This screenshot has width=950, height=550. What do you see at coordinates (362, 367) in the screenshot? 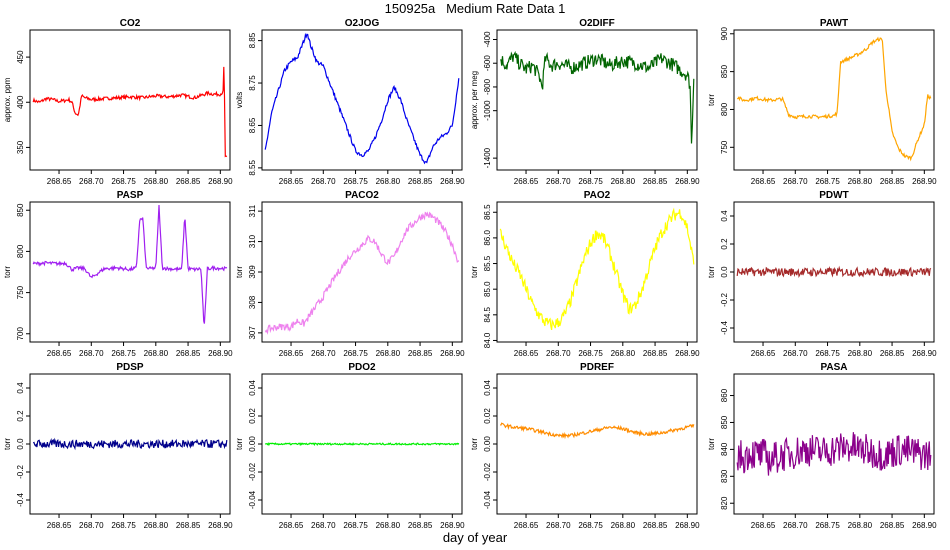
I see `panel-title: PDO2` at bounding box center [362, 367].